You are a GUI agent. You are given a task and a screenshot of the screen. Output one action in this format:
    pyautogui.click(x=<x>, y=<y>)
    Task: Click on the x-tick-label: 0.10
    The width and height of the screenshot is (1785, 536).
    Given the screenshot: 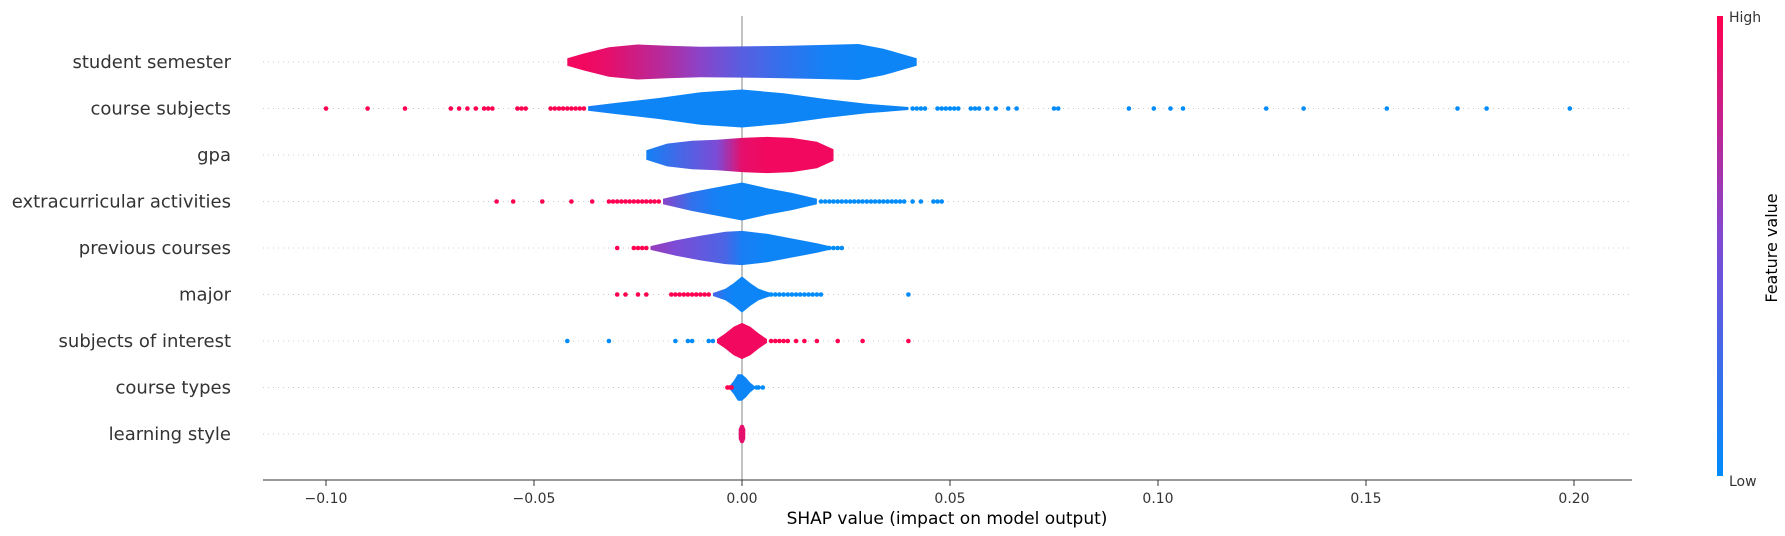 What is the action you would take?
    pyautogui.click(x=1157, y=499)
    